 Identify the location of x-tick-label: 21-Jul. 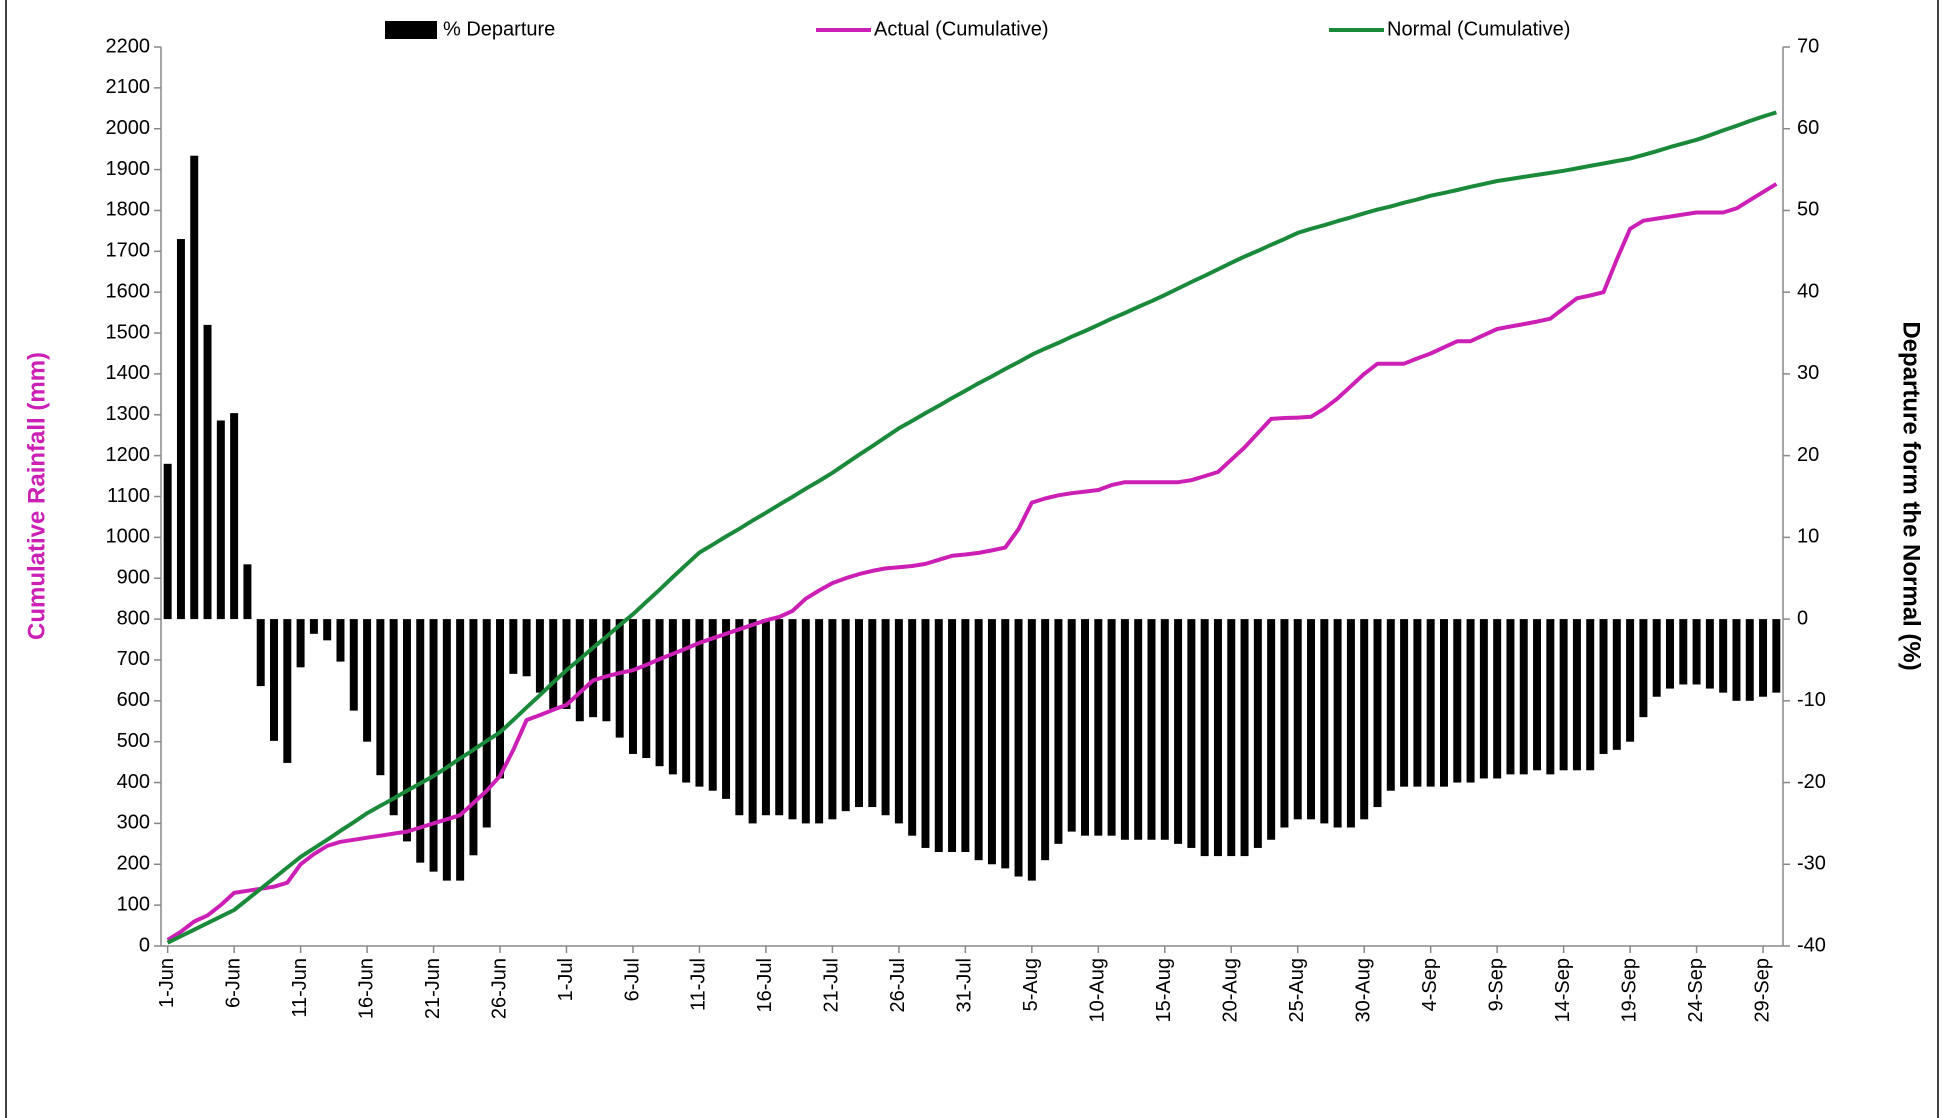
(832, 985).